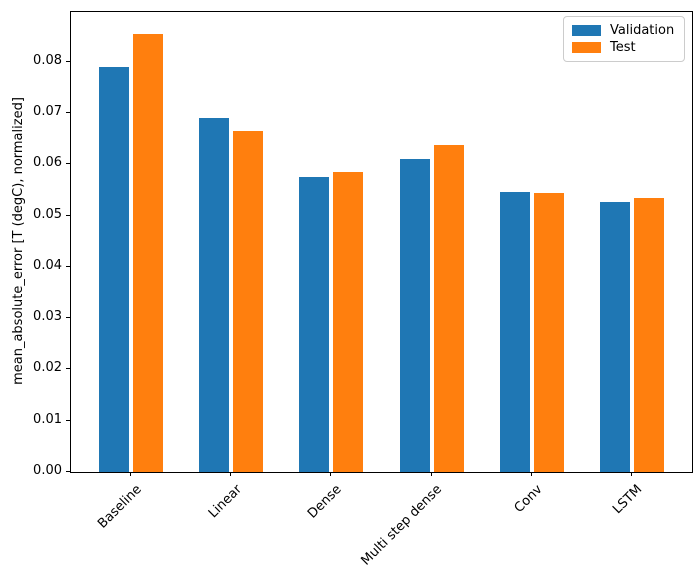  I want to click on bar-test-baseline, so click(148, 252).